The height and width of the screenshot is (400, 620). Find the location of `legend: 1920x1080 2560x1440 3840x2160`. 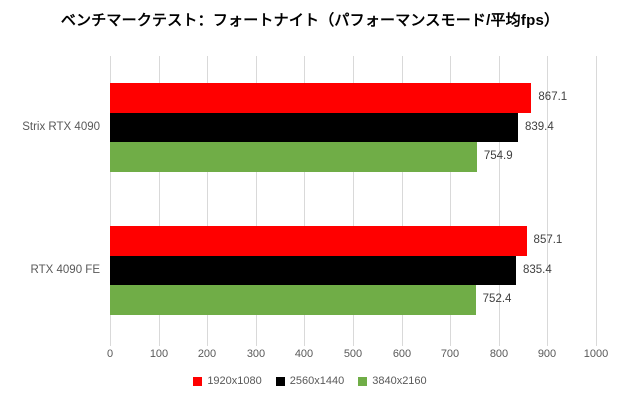

legend: 1920x1080 2560x1440 3840x2160 is located at coordinates (310, 381).